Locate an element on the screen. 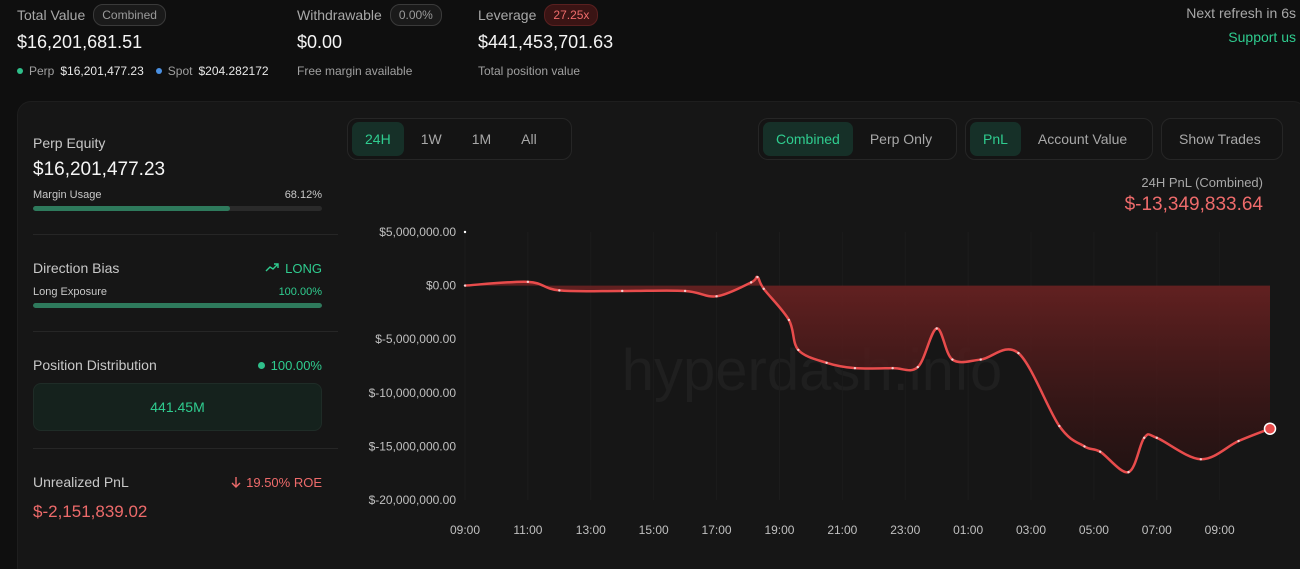 This screenshot has width=1300, height=569. position-size-box: 441.45M is located at coordinates (177, 407).